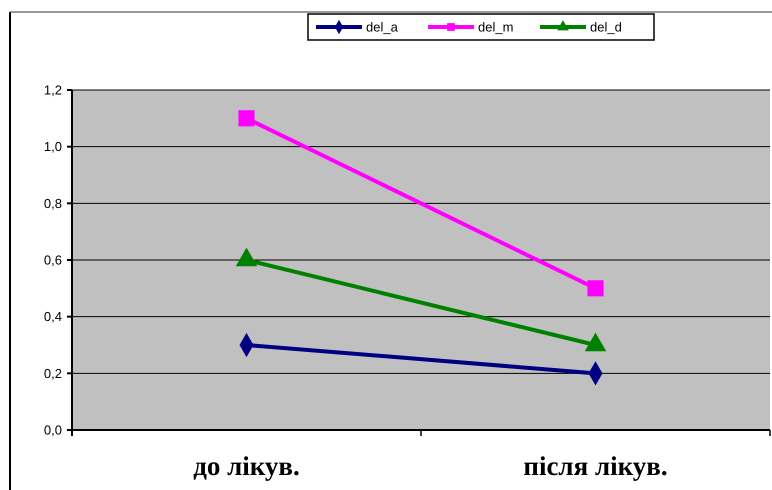  I want to click on y-tick-label: 0,4, so click(53, 316).